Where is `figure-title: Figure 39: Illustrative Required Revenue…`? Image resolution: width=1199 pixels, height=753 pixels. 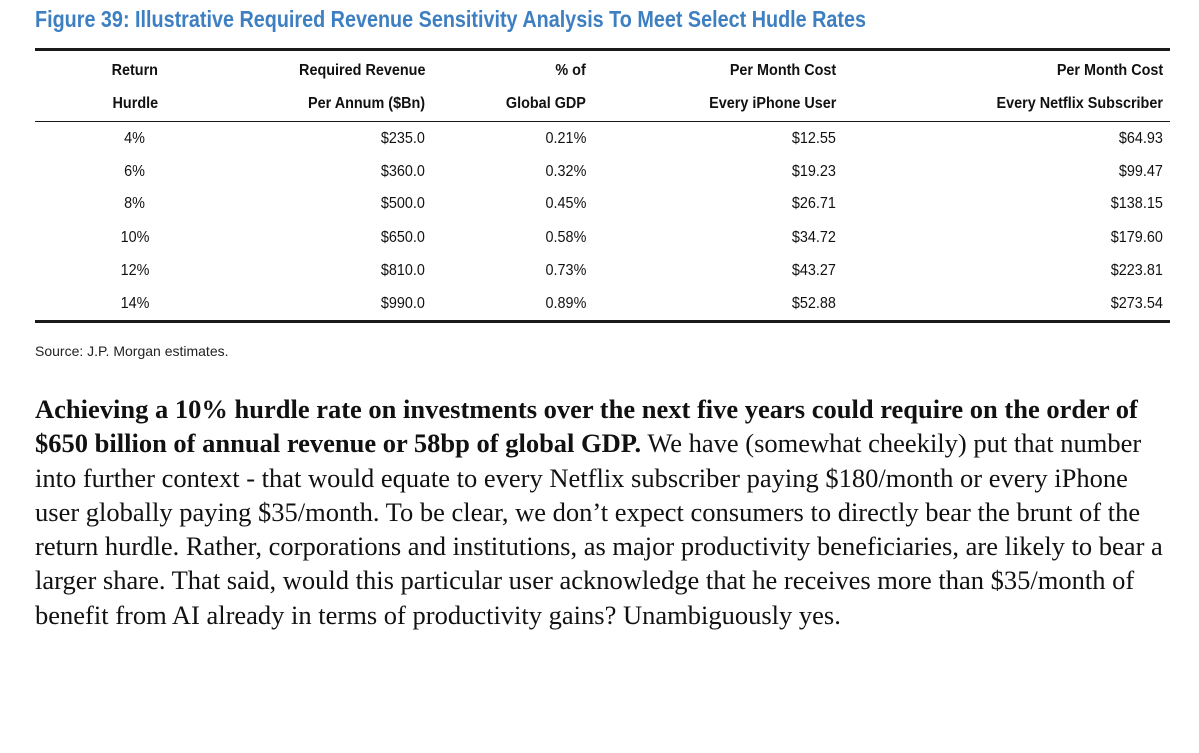 figure-title: Figure 39: Illustrative Required Revenue… is located at coordinates (451, 19).